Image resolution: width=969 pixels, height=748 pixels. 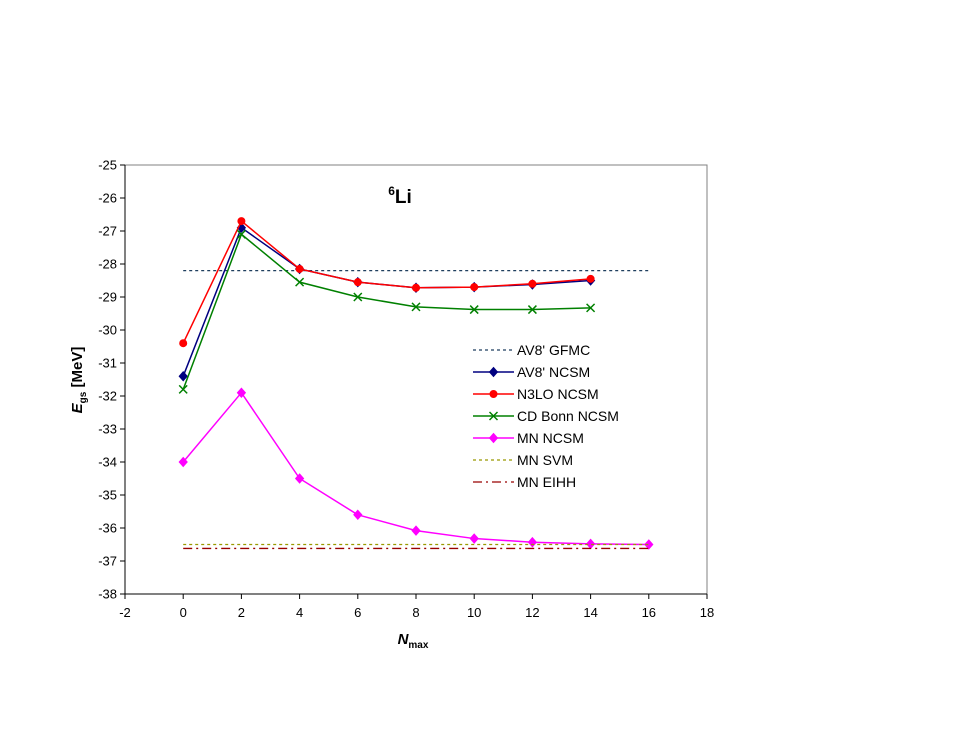 I want to click on legend-item-mn-eihh: MN EIHH, so click(x=524, y=482).